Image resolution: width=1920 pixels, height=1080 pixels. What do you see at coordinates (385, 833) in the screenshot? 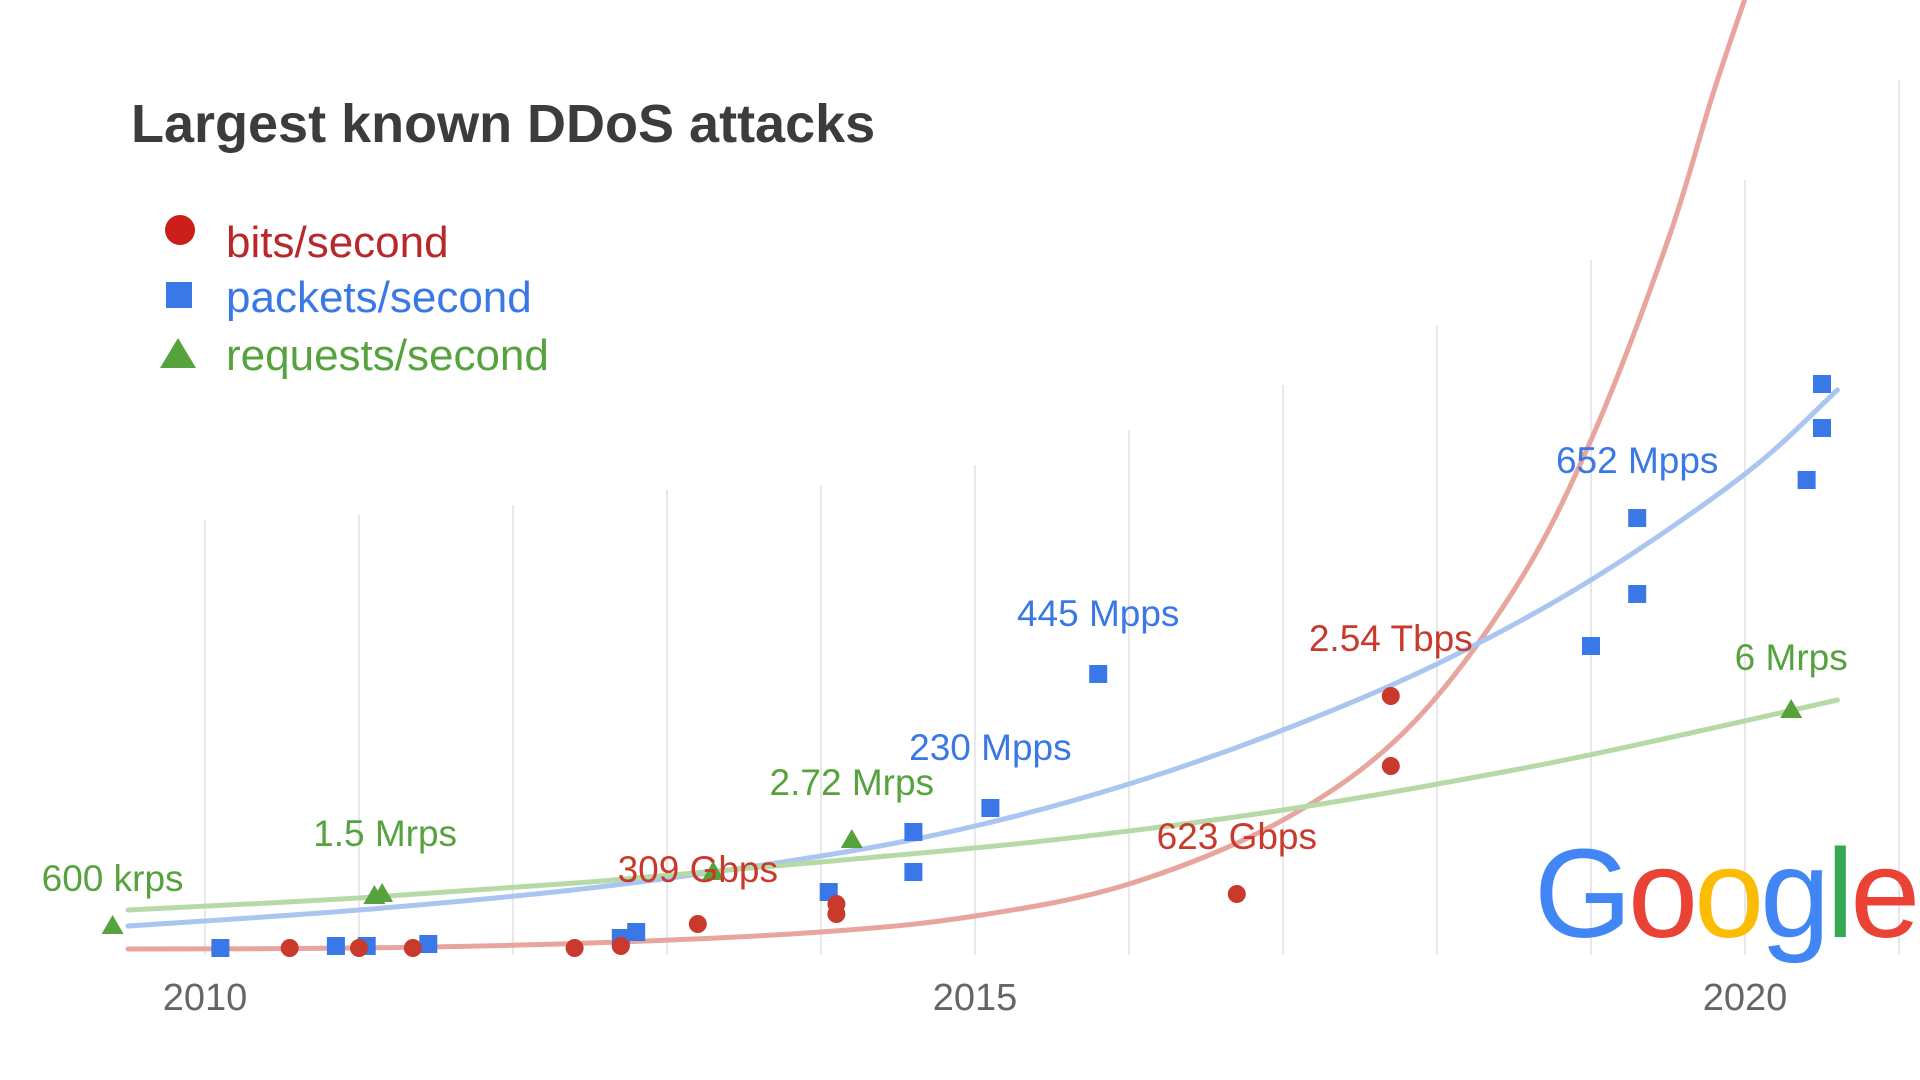
I see `data-label-1: 1.5 Mrps` at bounding box center [385, 833].